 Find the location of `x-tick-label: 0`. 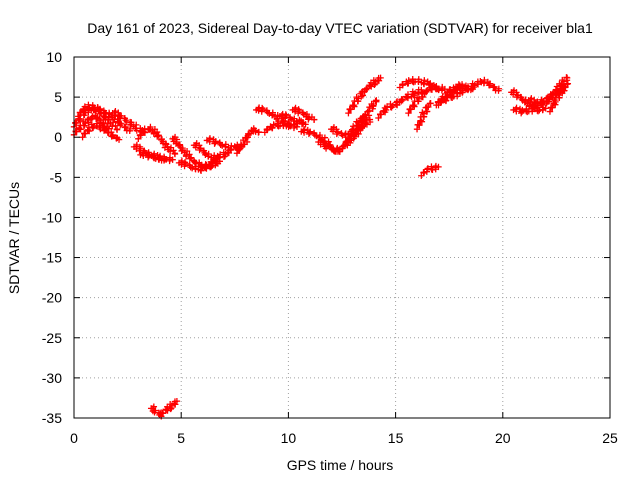

x-tick-label: 0 is located at coordinates (74, 438).